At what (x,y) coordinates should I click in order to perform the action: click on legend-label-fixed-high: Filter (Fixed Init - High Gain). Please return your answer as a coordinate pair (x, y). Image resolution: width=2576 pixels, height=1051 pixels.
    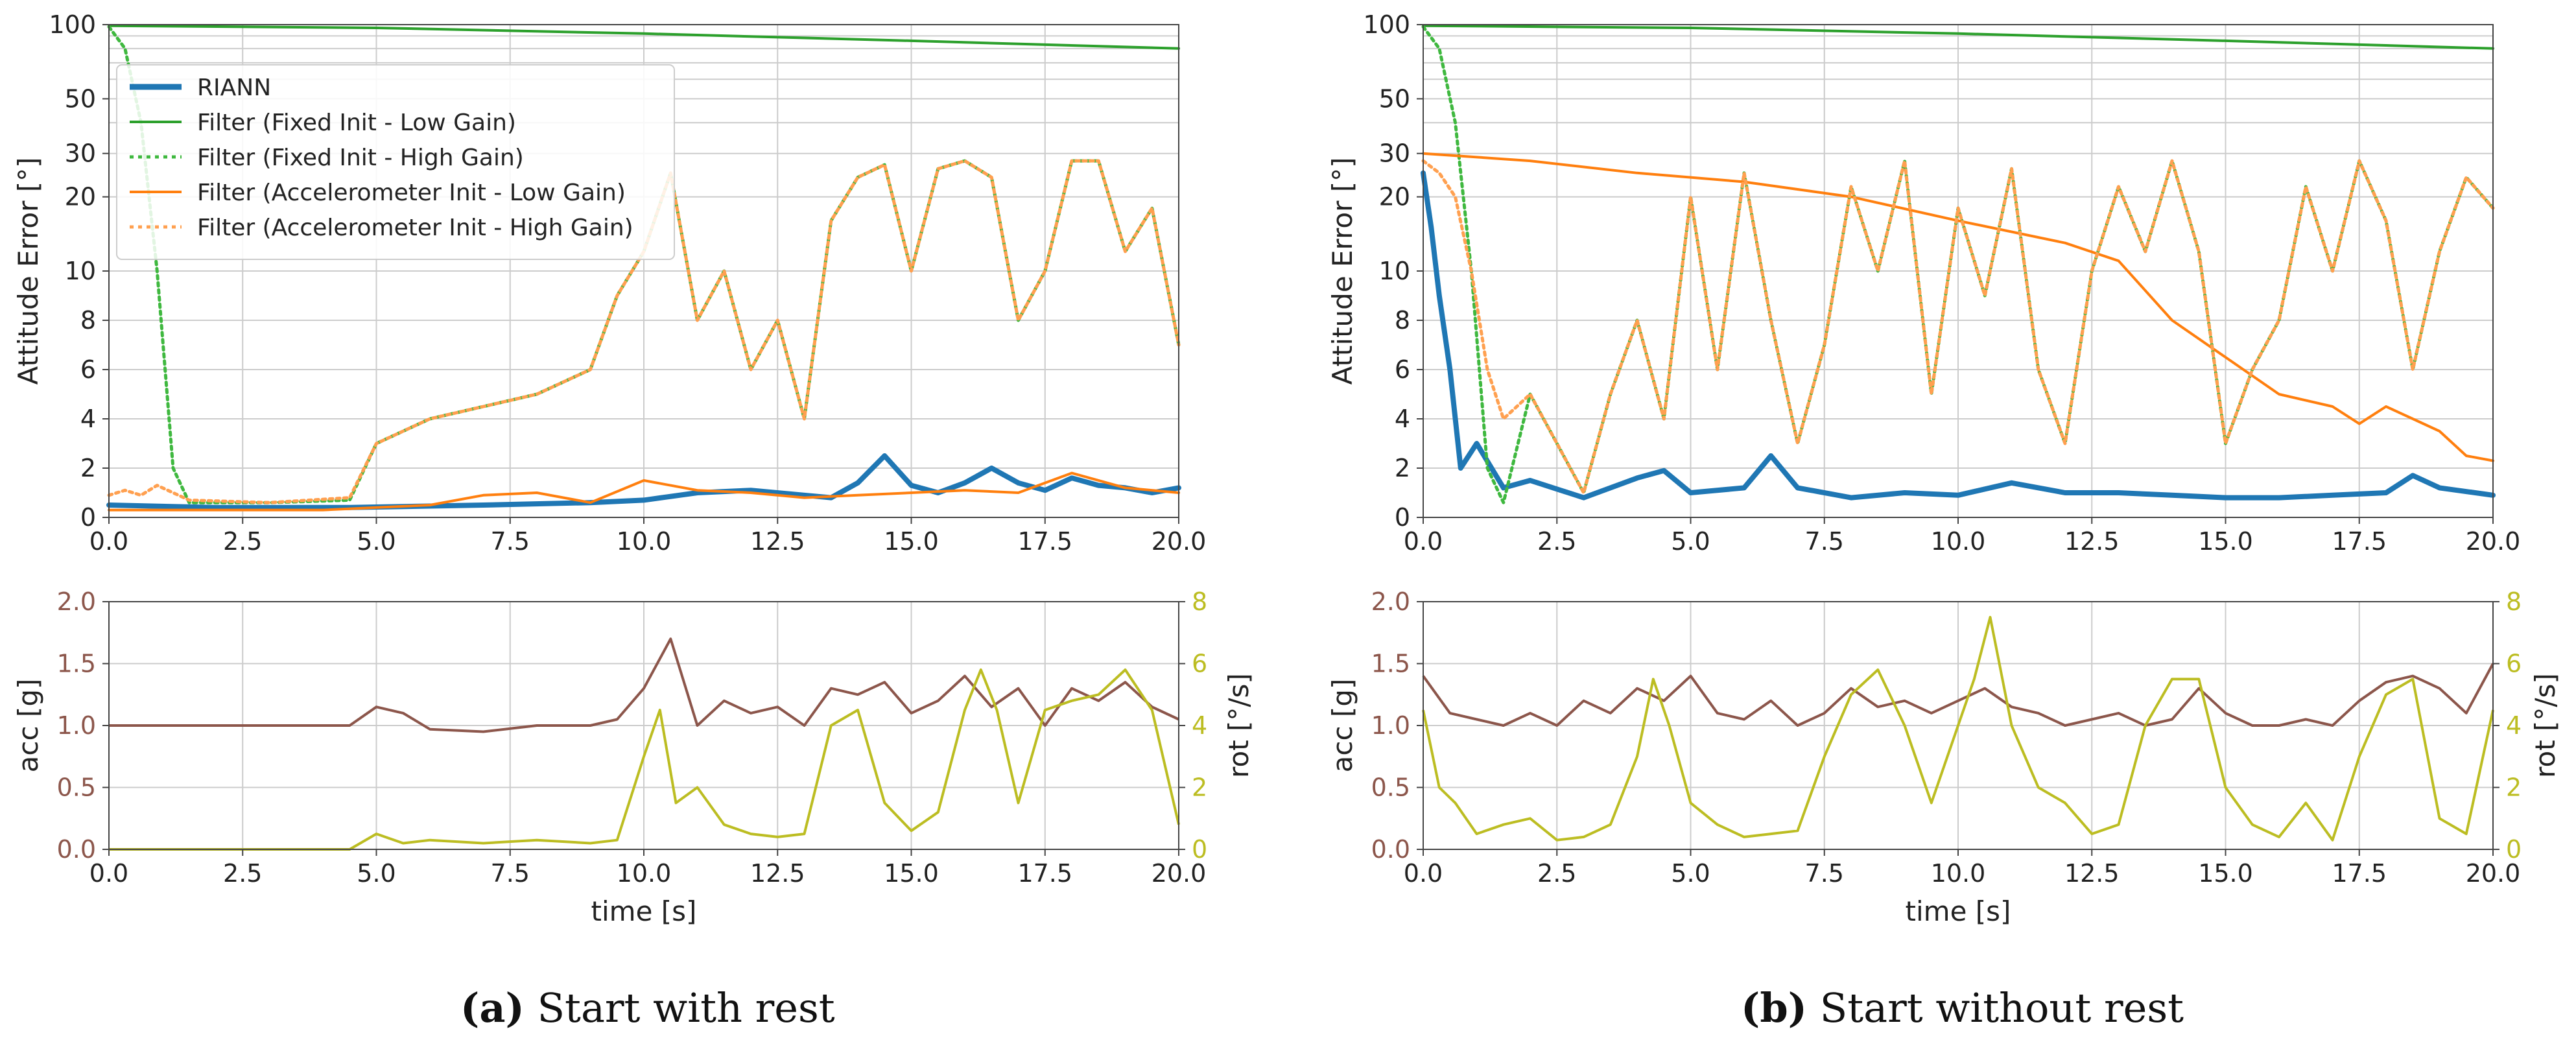
    Looking at the image, I should click on (360, 158).